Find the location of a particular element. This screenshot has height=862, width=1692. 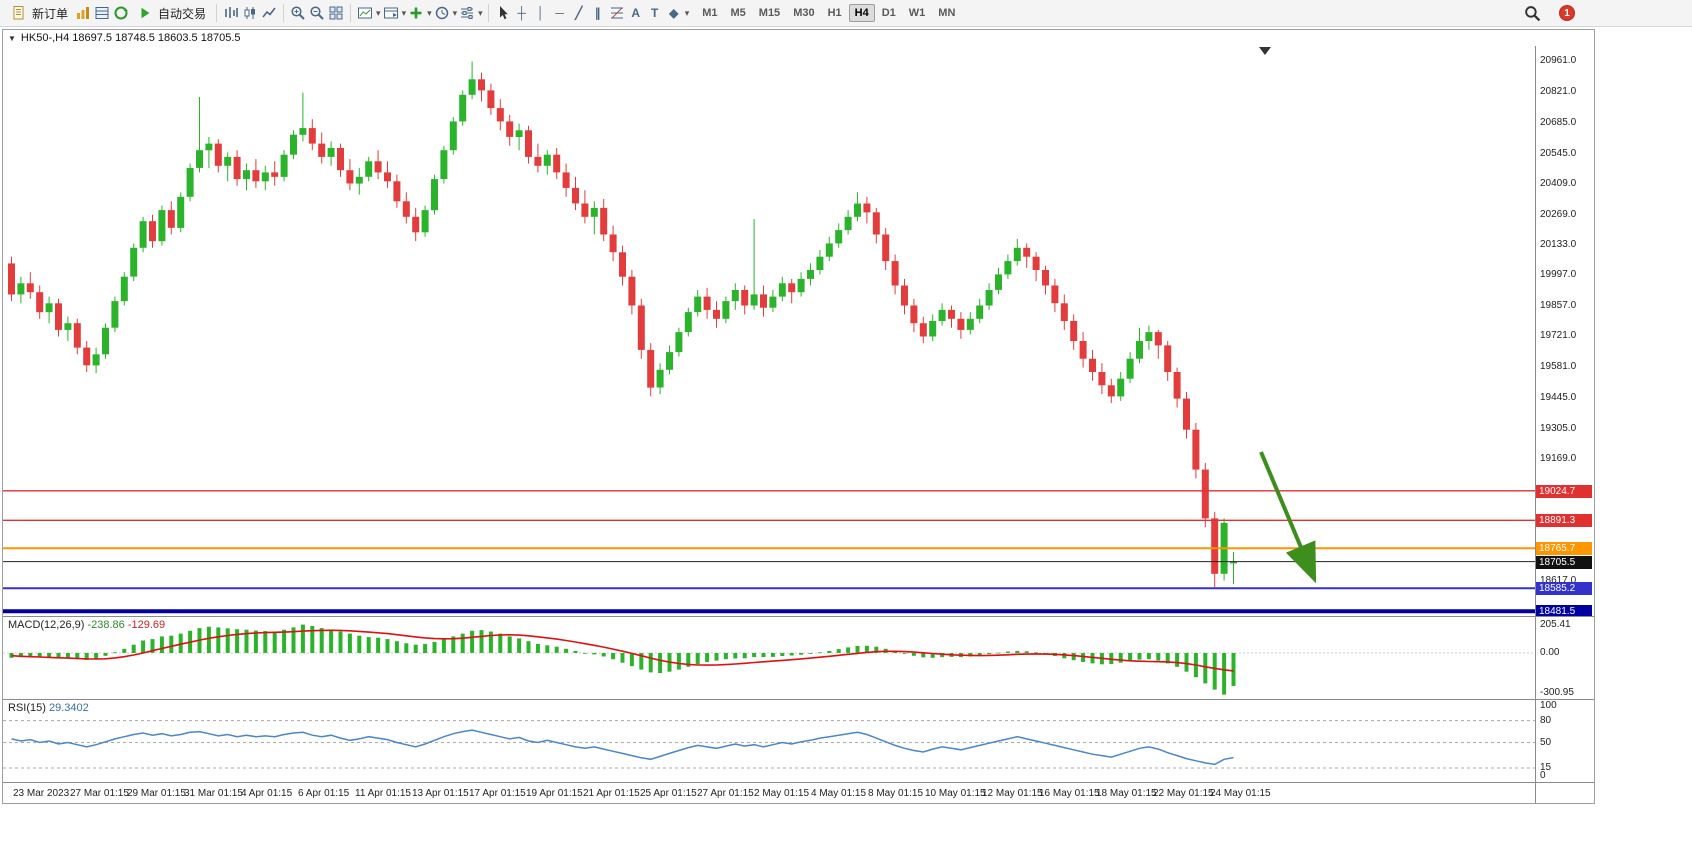

rsi-axis-label: 80 is located at coordinates (1546, 720).